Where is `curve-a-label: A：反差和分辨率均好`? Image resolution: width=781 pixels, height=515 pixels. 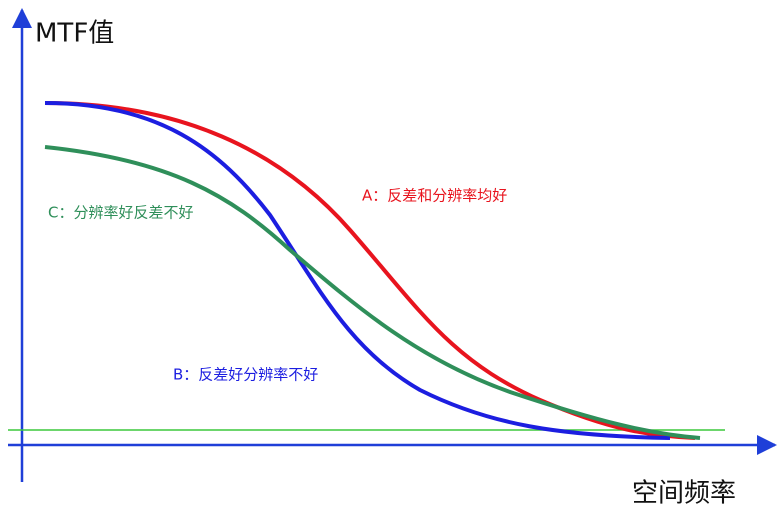
curve-a-label: A：反差和分辨率均好 is located at coordinates (434, 196).